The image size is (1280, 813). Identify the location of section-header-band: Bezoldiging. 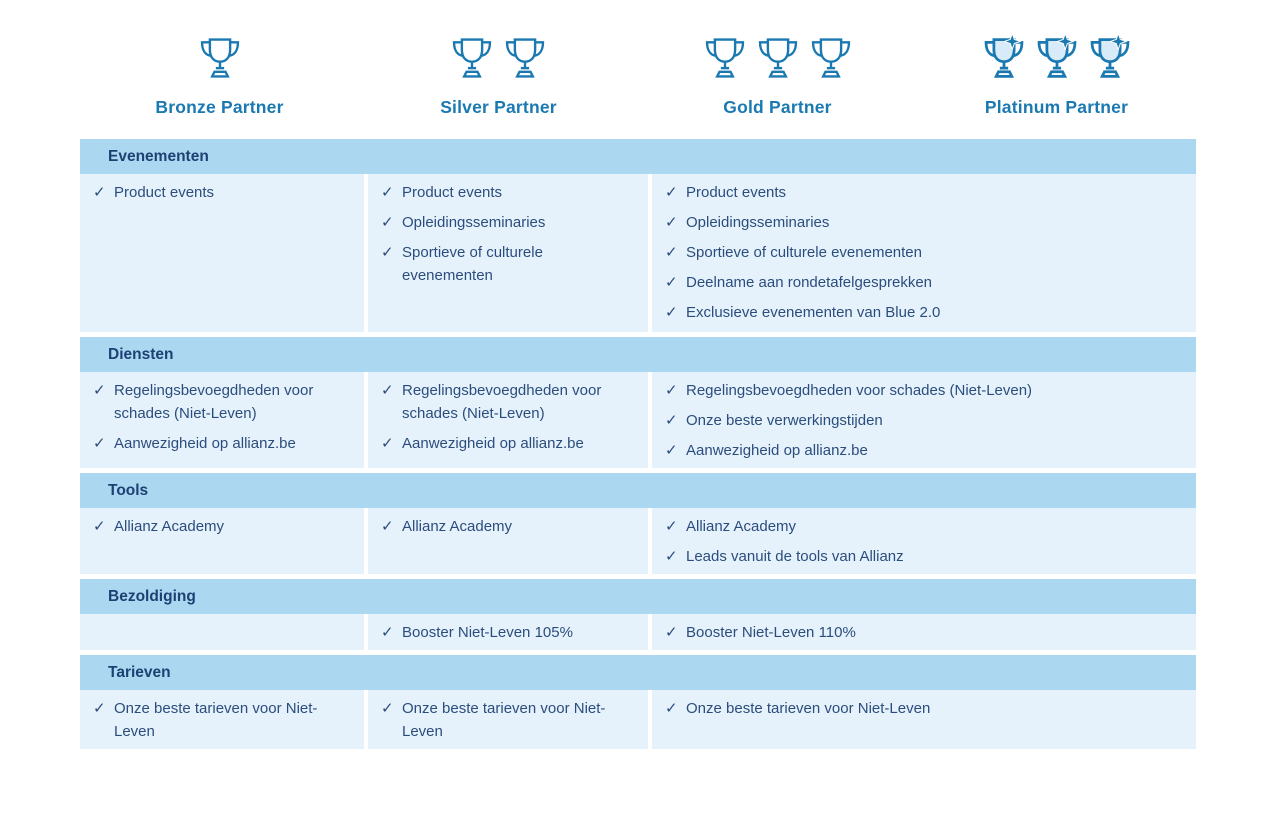
(638, 596).